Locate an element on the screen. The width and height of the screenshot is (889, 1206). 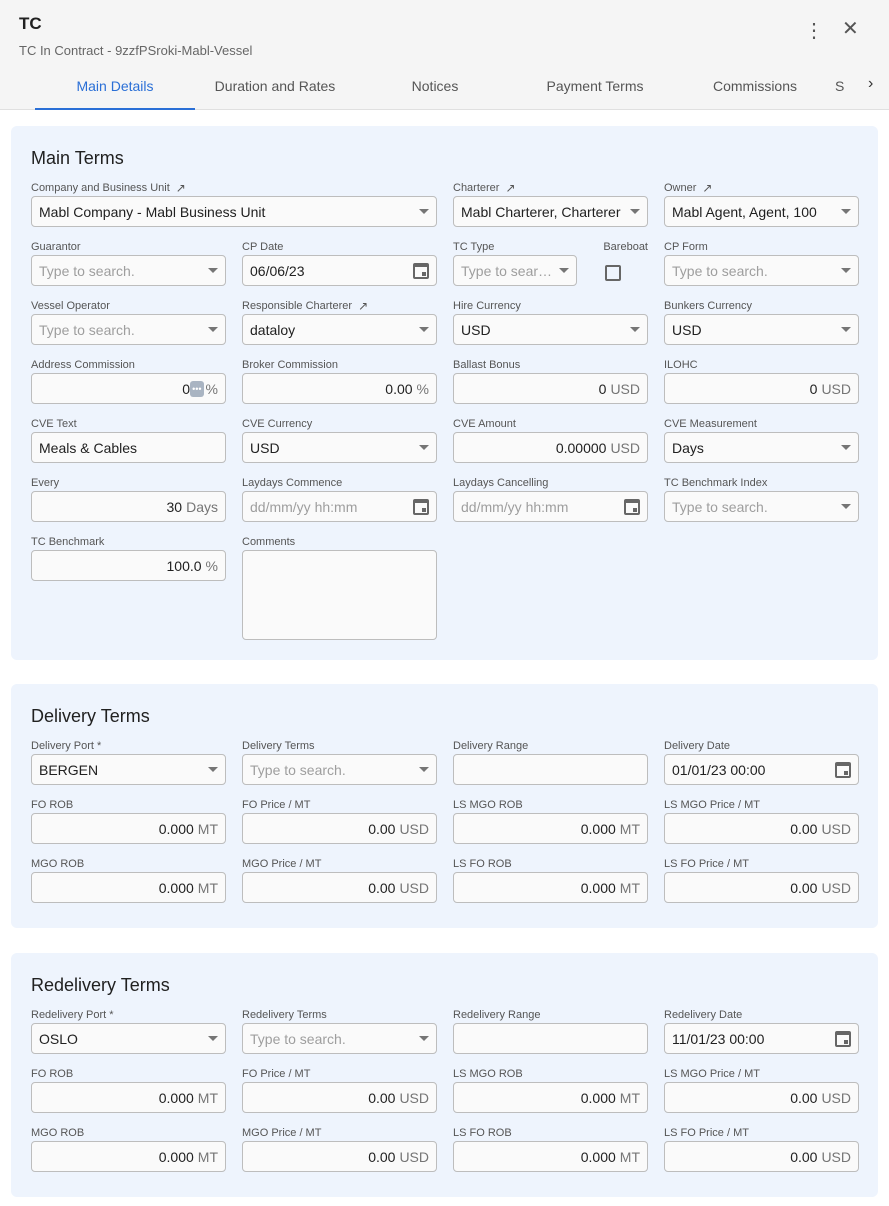
address-commission-input: 0 •••% is located at coordinates (128, 388).